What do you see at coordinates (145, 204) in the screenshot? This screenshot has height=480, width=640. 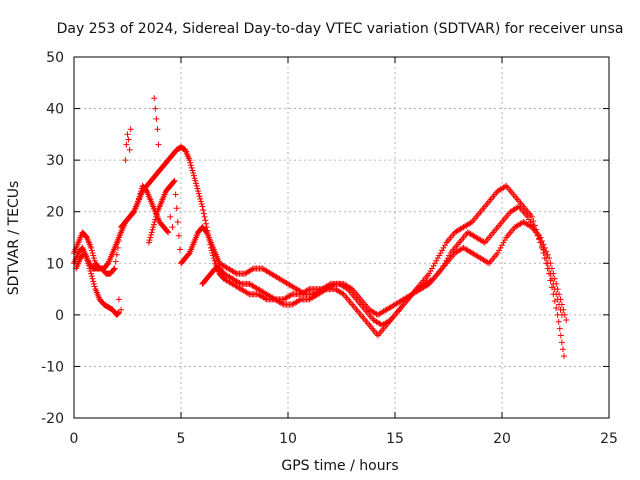 I see `series-spikes` at bounding box center [145, 204].